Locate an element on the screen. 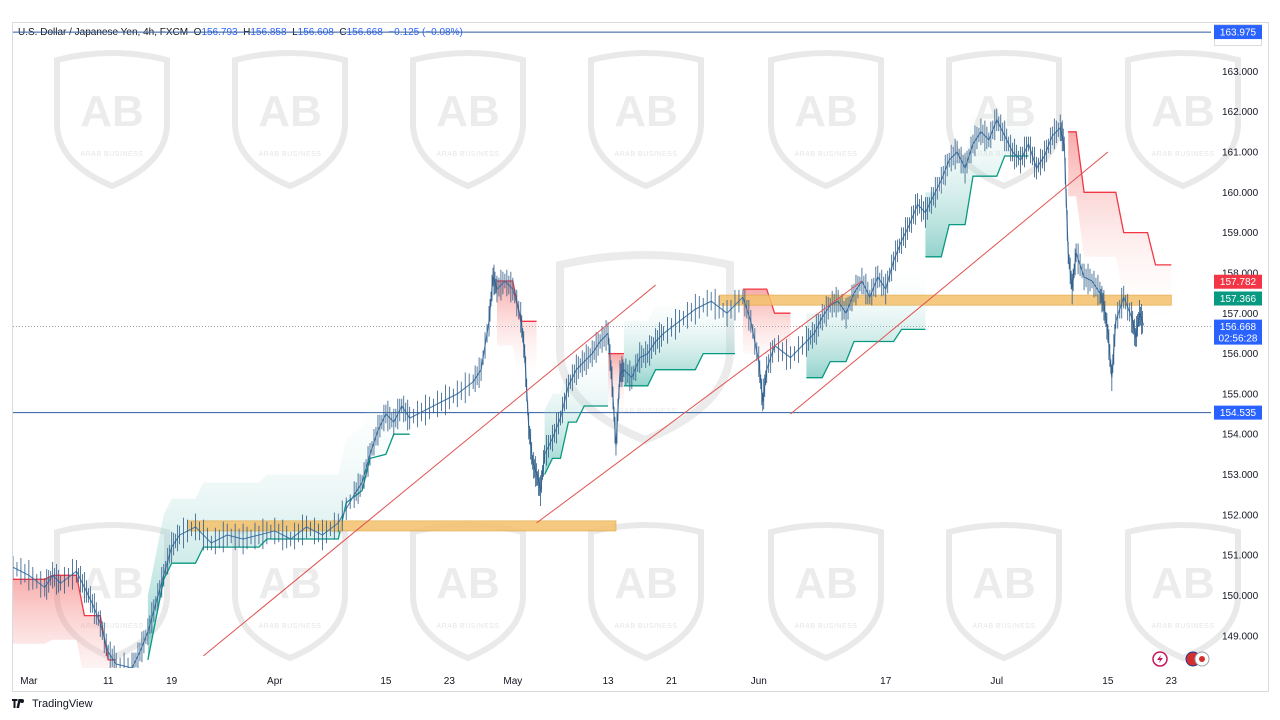  flag-jp-dot is located at coordinates (1202, 659).